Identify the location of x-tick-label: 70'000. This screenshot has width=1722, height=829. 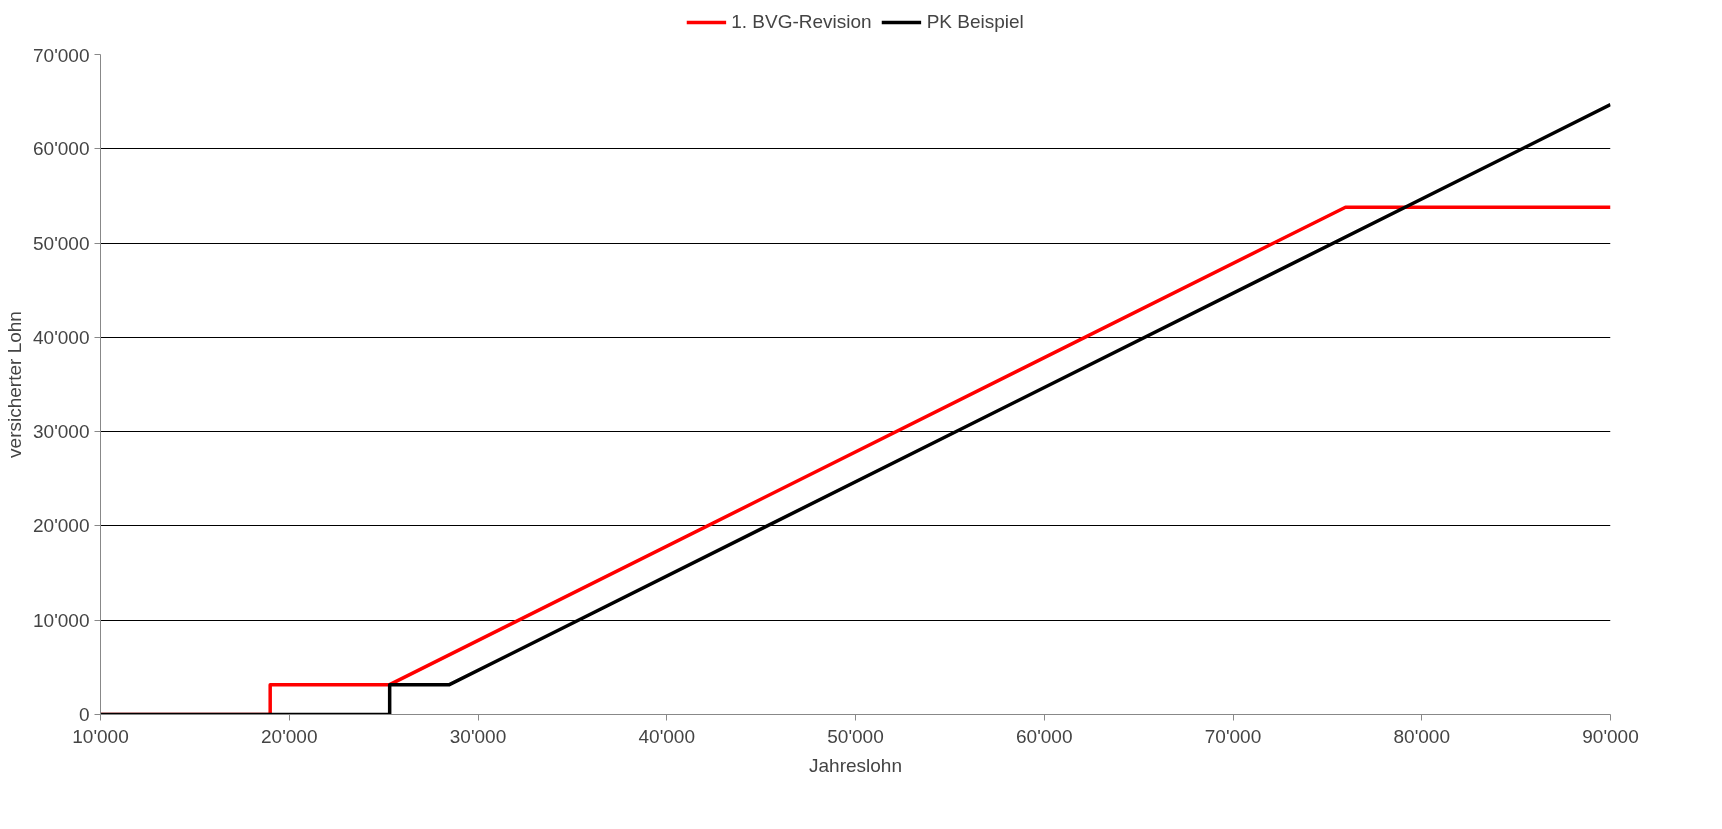
(1233, 736).